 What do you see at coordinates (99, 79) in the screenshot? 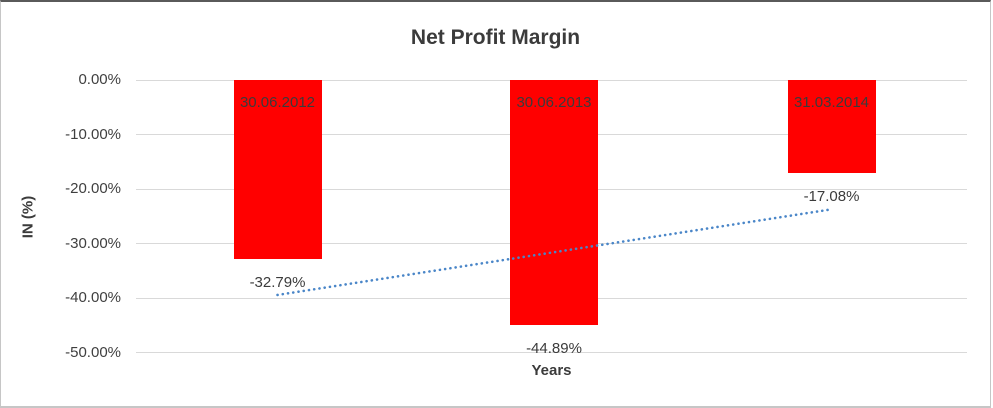
I see `y-tick-label: 0.00%` at bounding box center [99, 79].